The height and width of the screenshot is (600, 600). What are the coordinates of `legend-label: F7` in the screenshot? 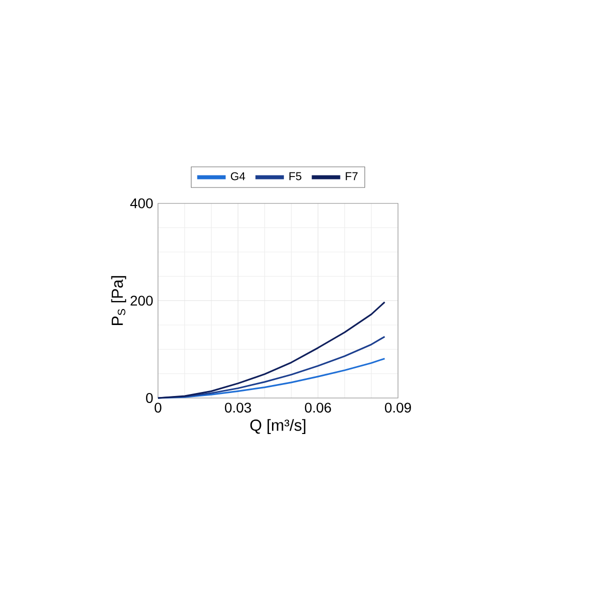 It's located at (352, 176).